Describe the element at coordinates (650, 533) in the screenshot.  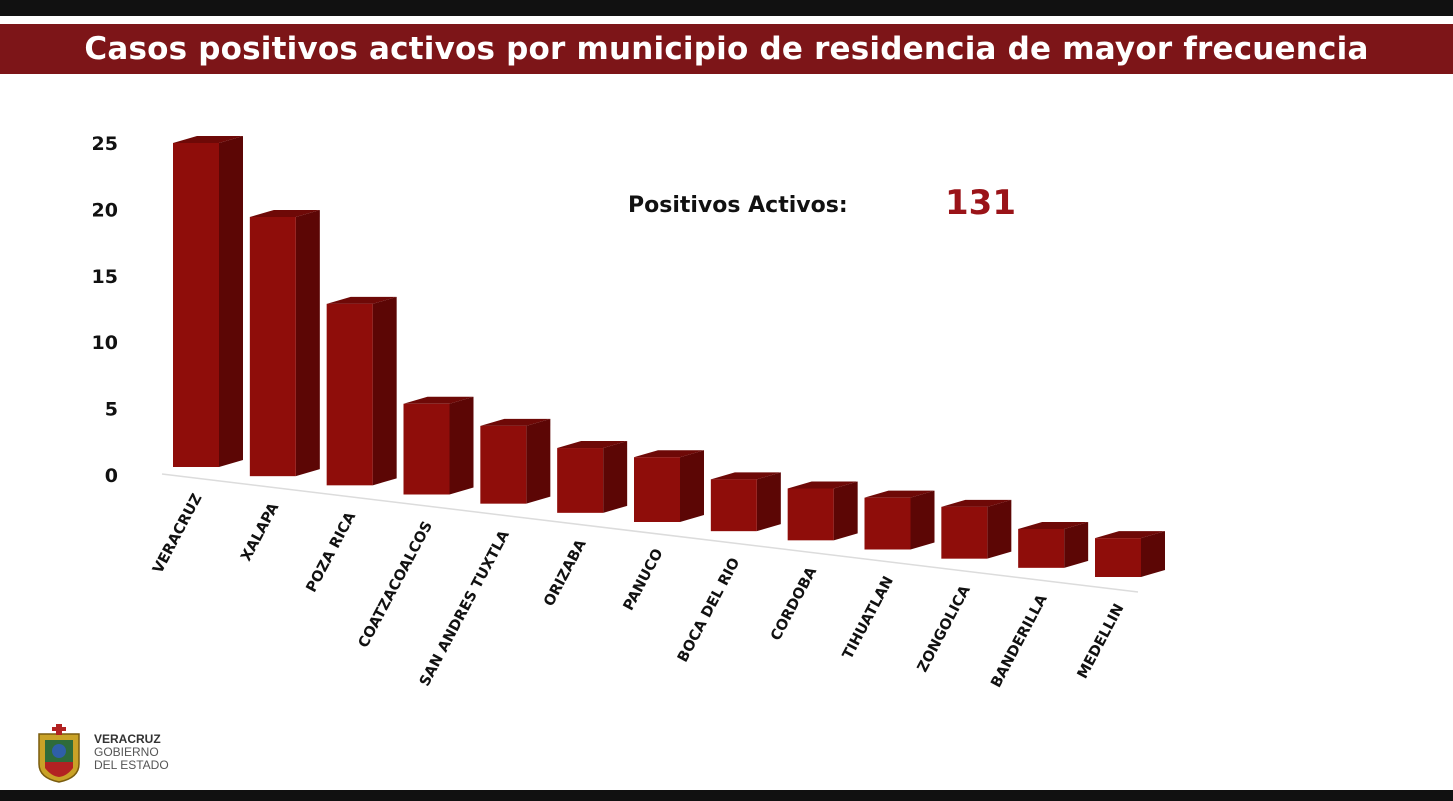
I see `x-axis-floor-line` at that location.